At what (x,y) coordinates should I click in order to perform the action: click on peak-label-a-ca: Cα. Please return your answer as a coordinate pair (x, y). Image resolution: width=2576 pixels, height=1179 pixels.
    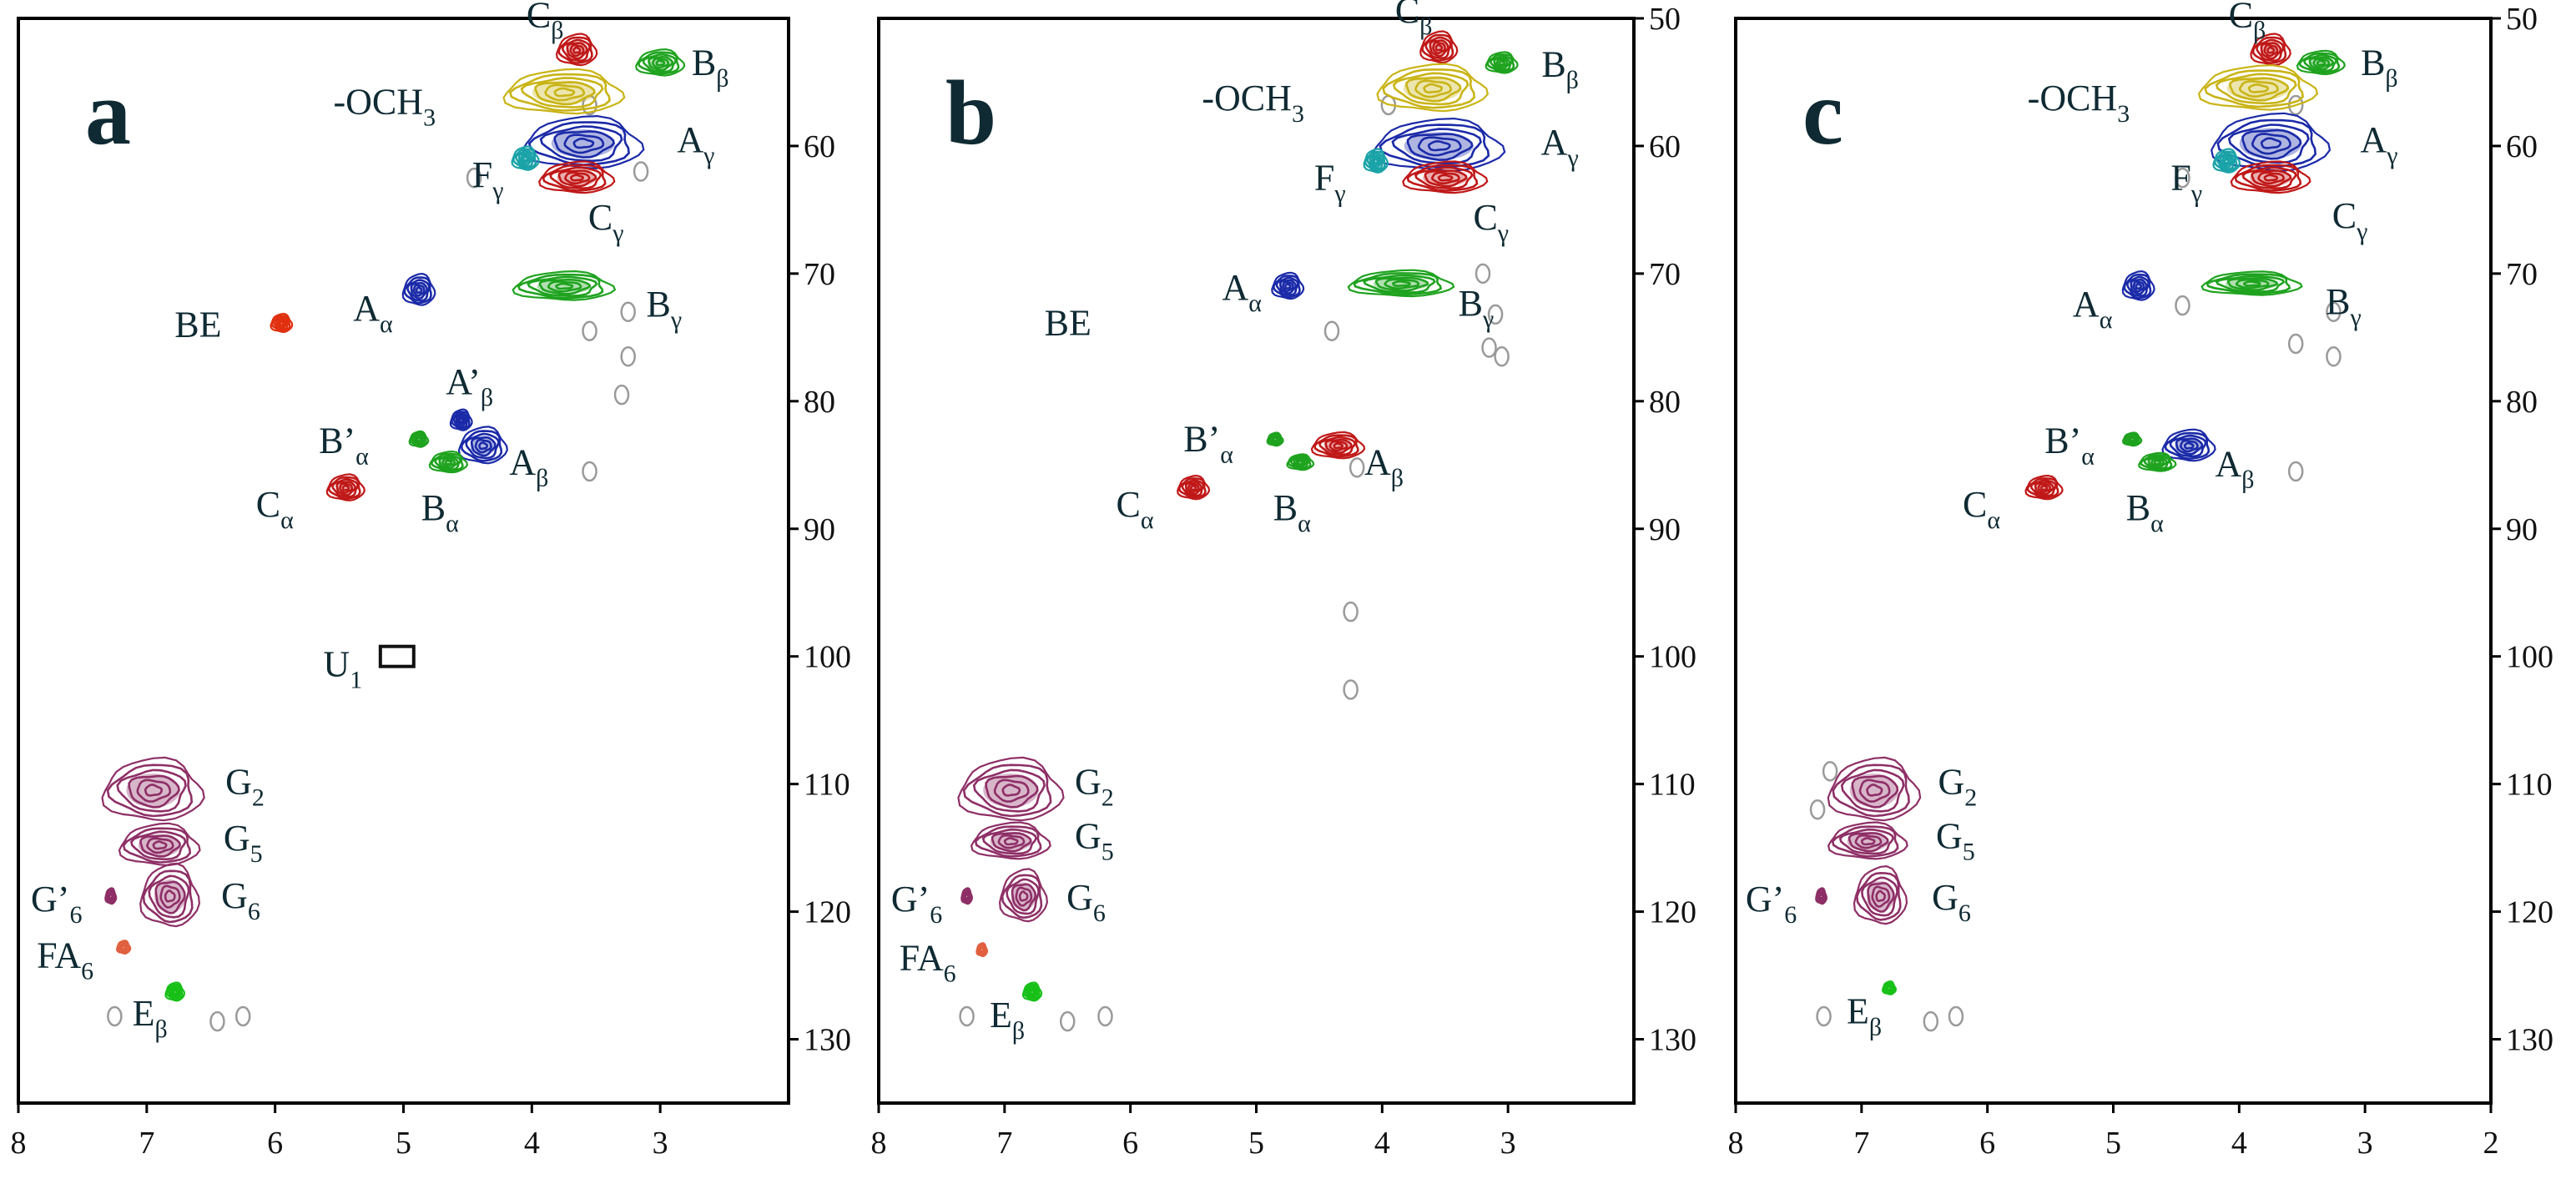
    Looking at the image, I should click on (275, 509).